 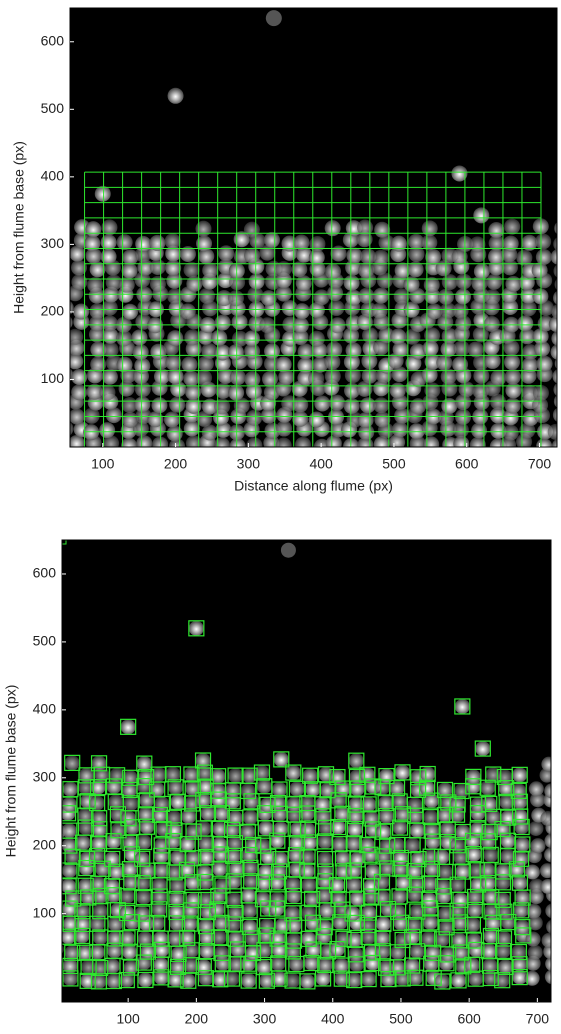 I want to click on y-tick-label: 100, so click(x=53, y=378).